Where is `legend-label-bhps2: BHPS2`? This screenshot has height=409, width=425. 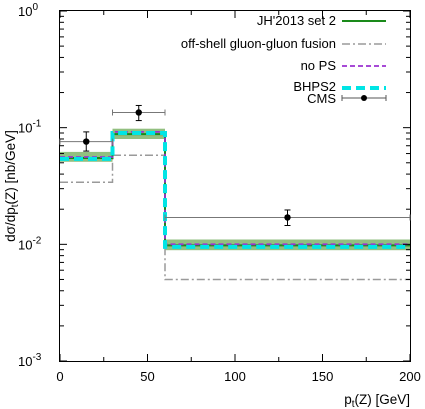 legend-label-bhps2: BHPS2 is located at coordinates (314, 86).